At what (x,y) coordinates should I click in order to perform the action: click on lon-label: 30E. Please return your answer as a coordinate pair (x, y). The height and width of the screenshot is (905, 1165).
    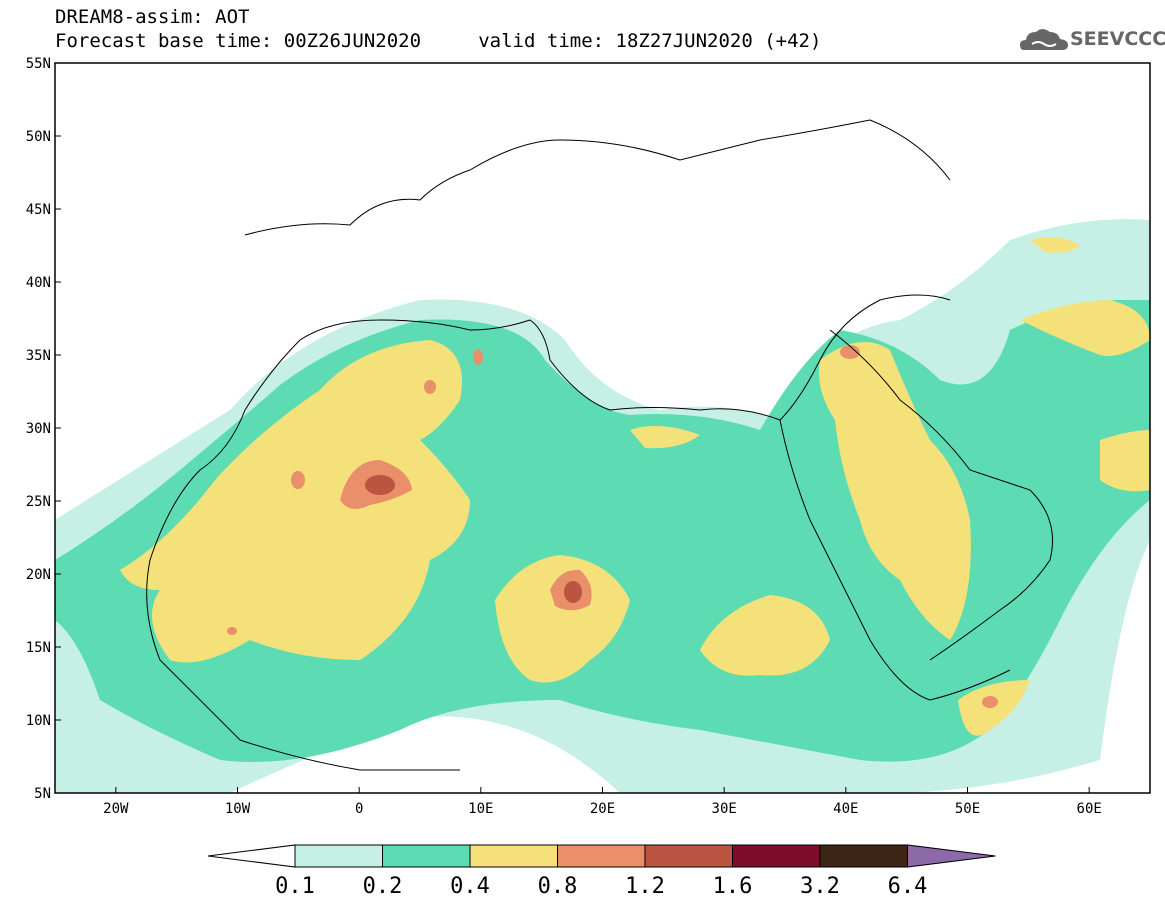
    Looking at the image, I should click on (724, 809).